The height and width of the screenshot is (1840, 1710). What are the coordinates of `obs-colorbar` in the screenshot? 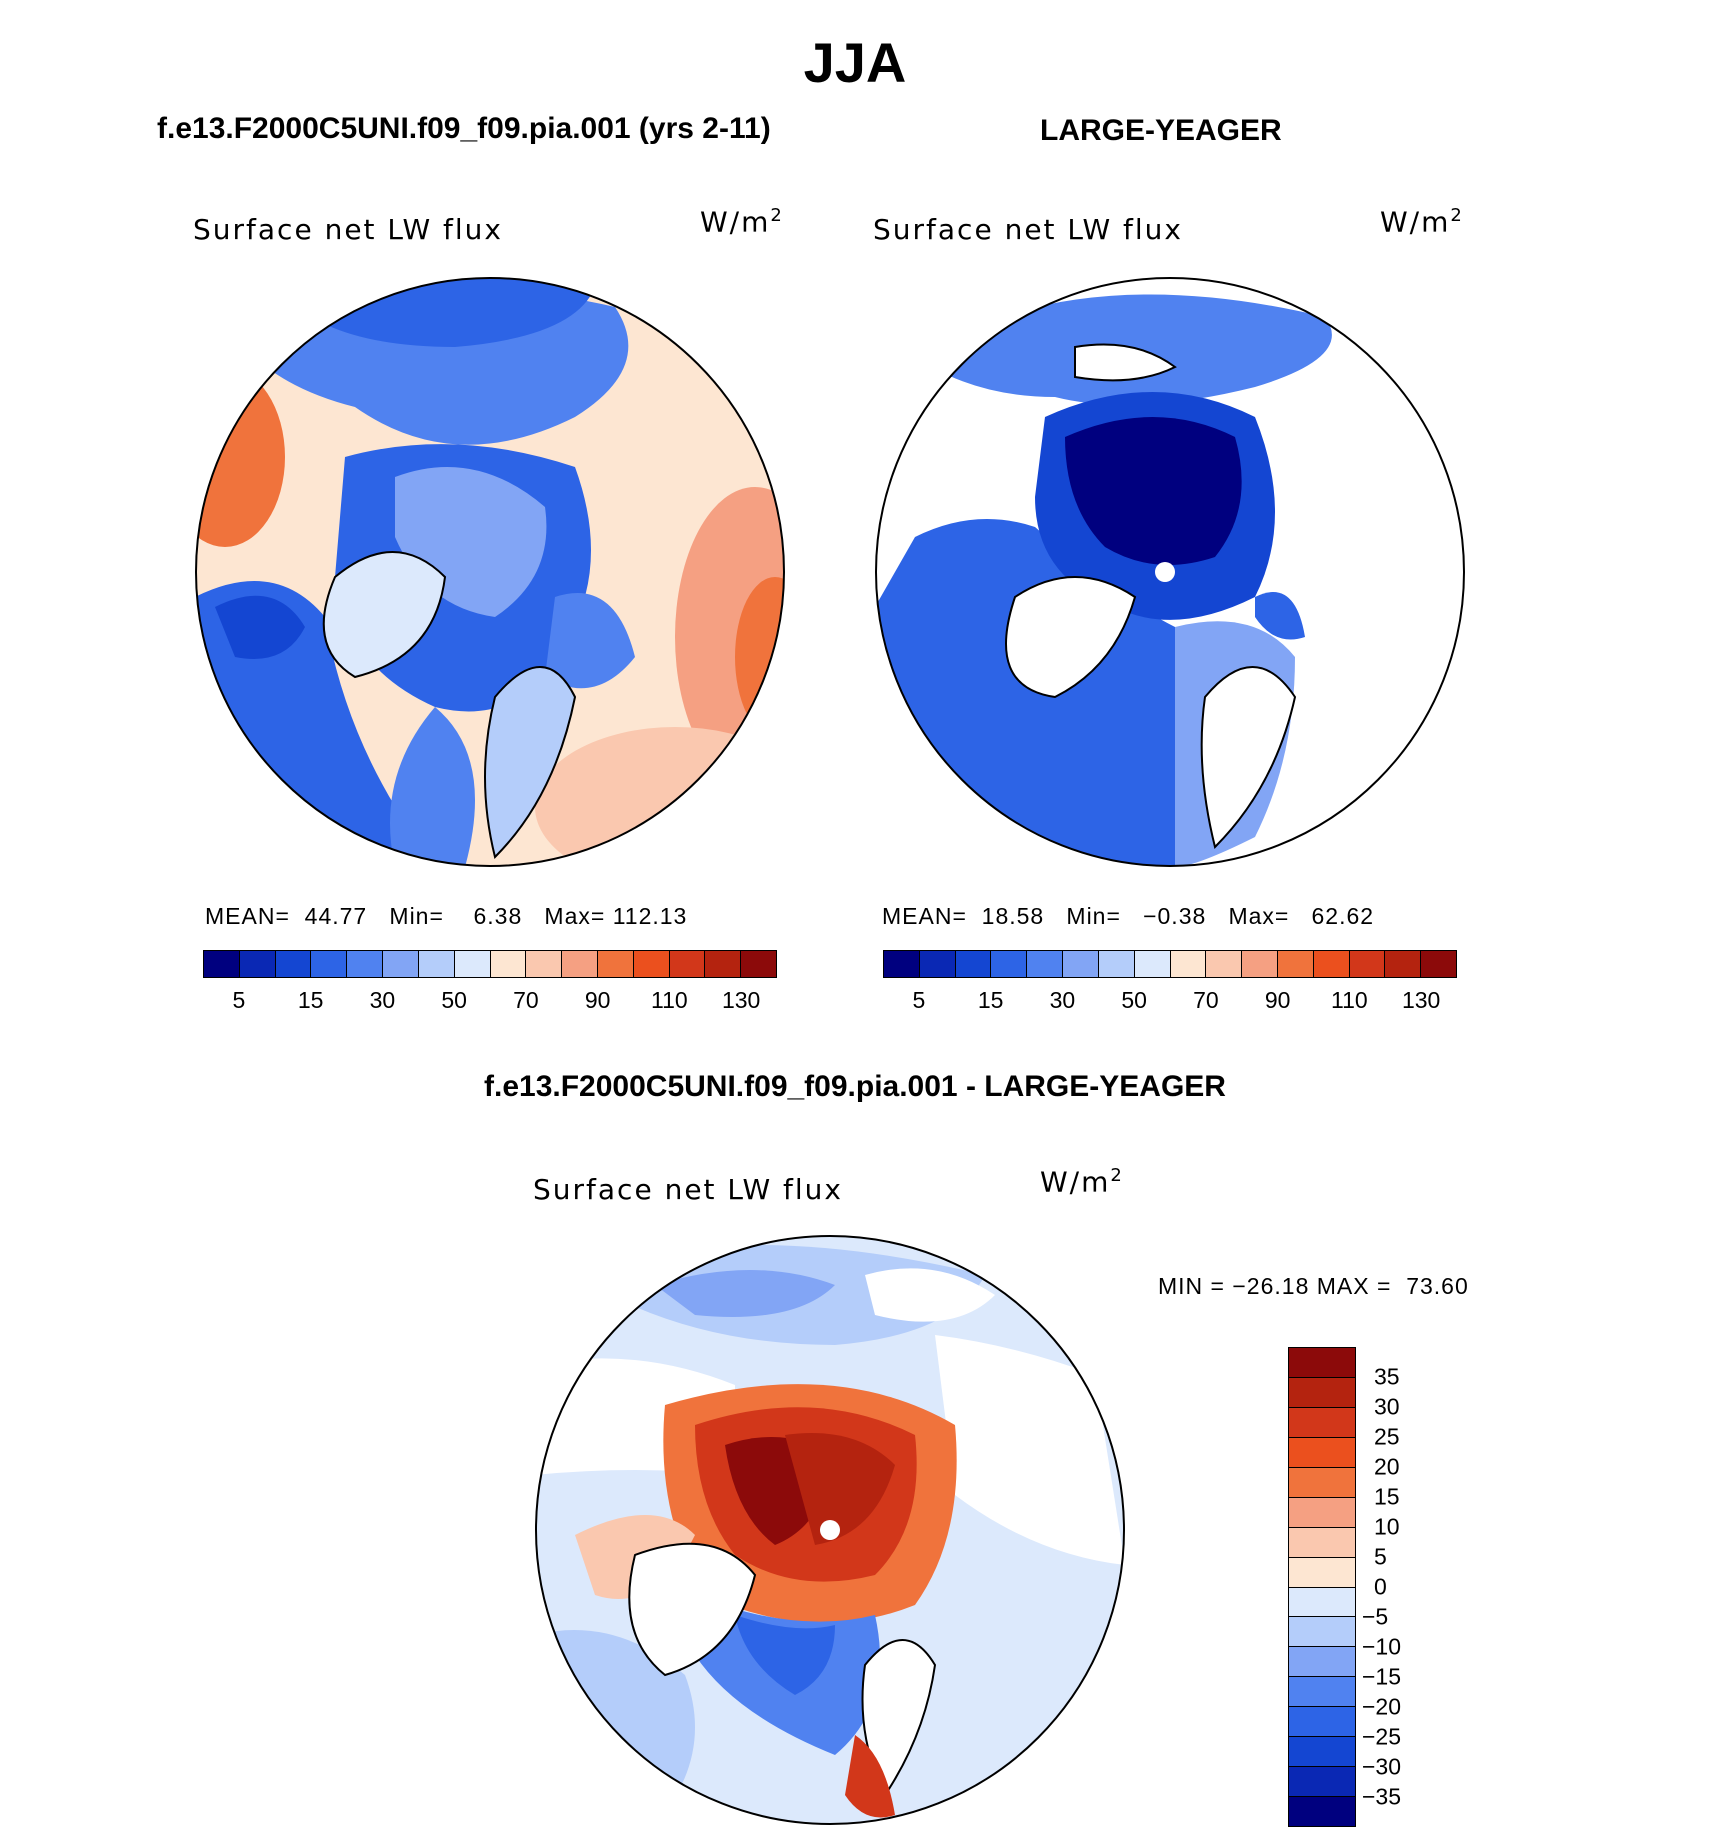 It's located at (1170, 964).